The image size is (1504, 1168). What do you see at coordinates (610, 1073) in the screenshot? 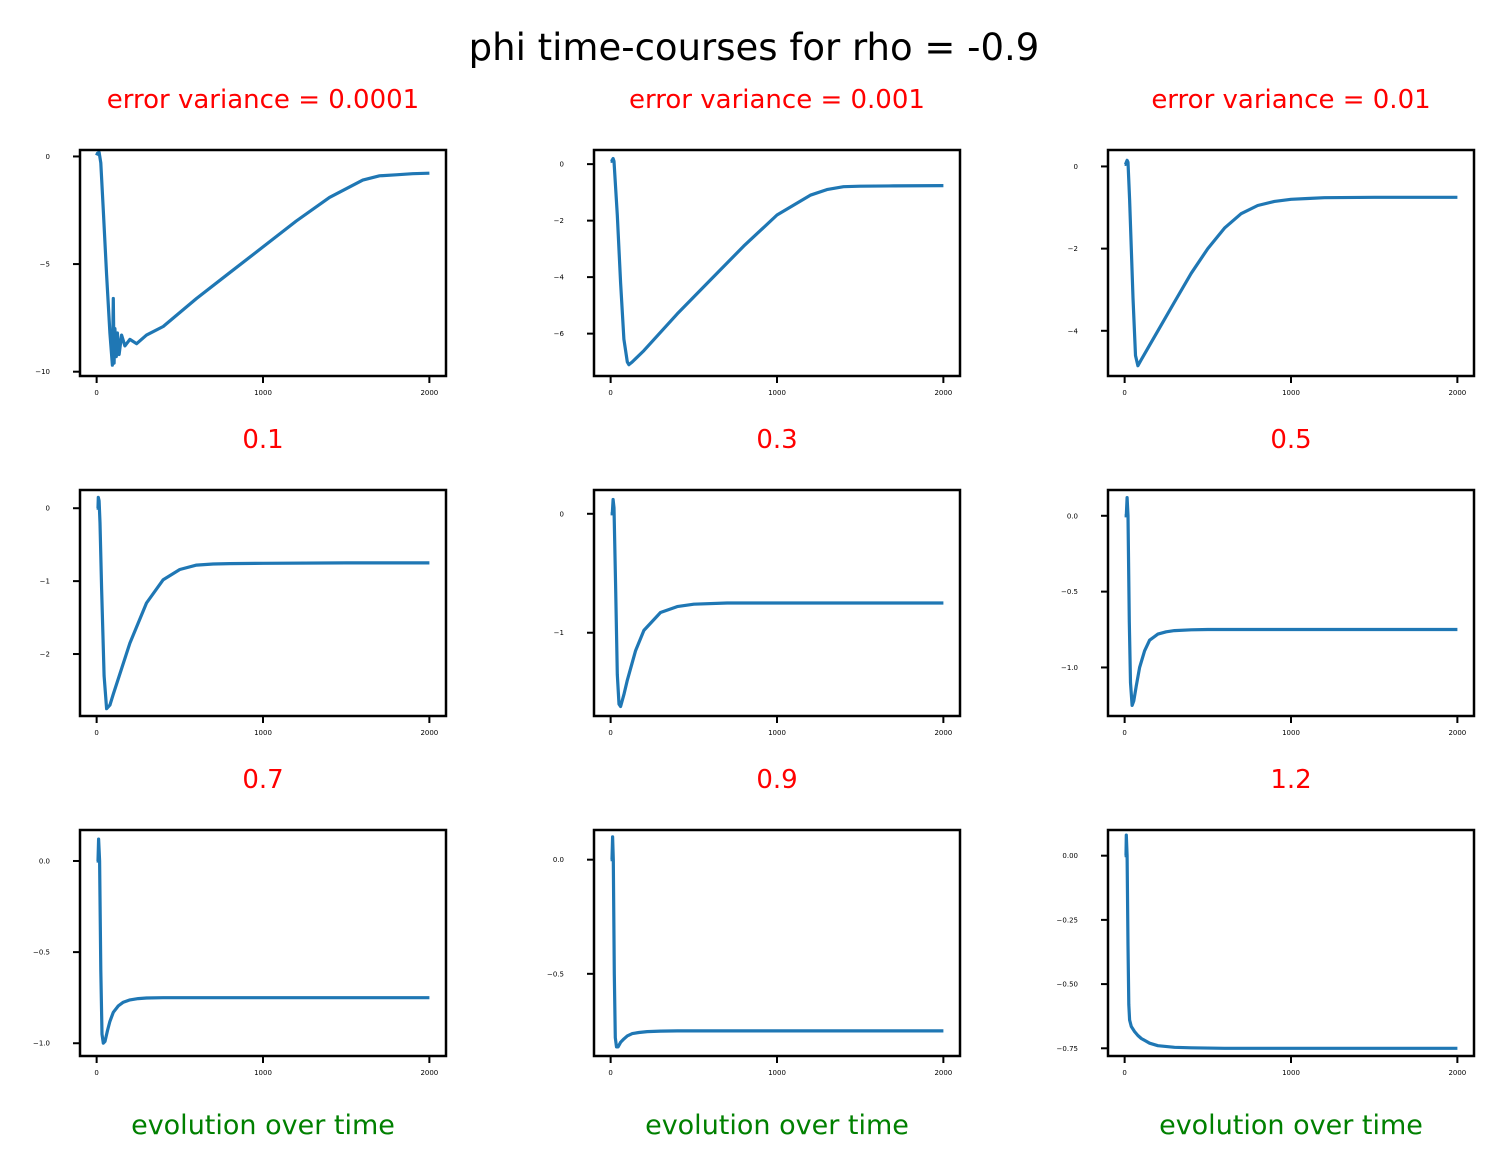
I see `subplot-8-xtick-label: 0` at bounding box center [610, 1073].